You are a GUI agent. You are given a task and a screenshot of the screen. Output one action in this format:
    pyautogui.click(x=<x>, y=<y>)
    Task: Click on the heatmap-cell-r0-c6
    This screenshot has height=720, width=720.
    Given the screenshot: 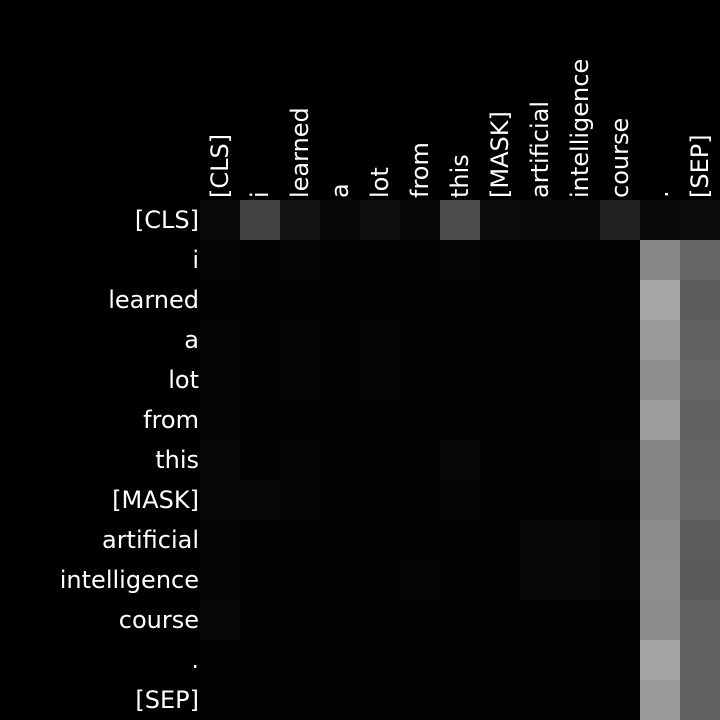 What is the action you would take?
    pyautogui.click(x=460, y=220)
    